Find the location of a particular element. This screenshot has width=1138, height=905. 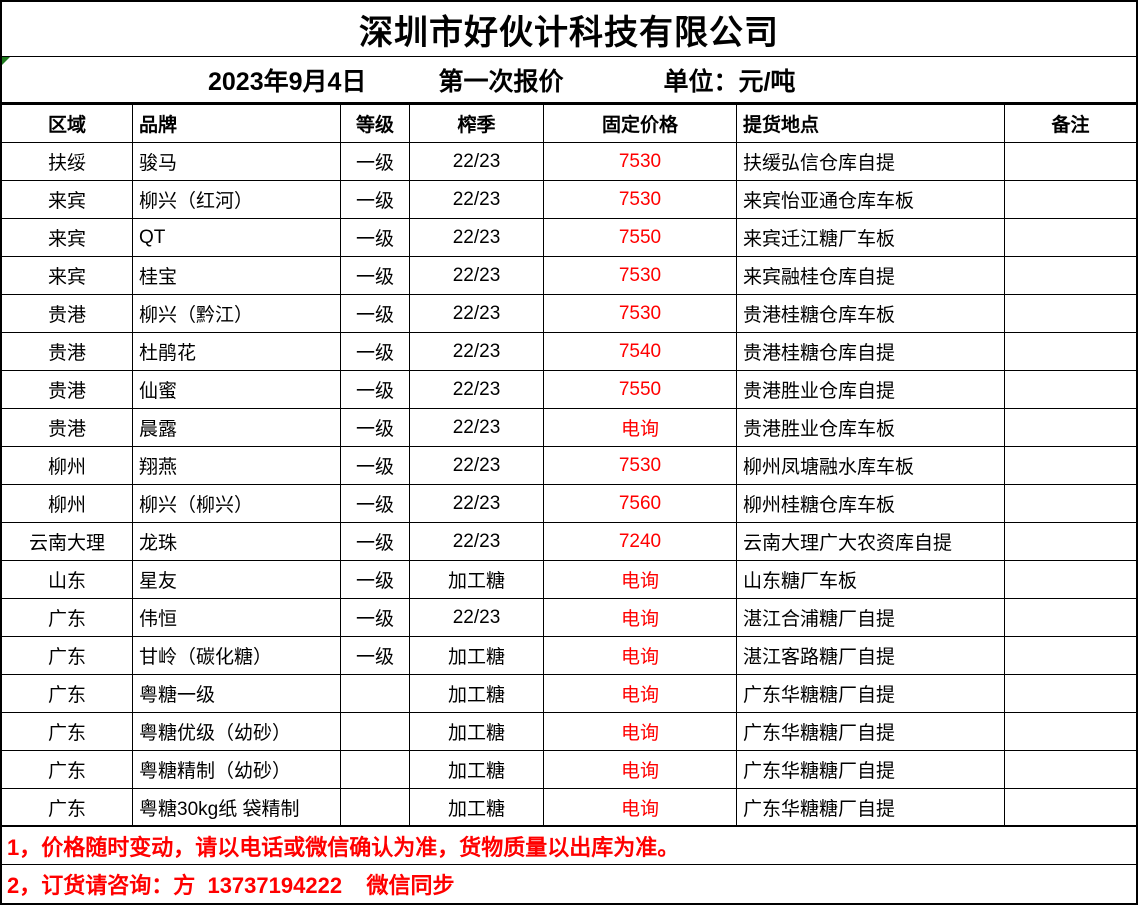

cell-location: 贵港桂糖仓库车板 is located at coordinates (871, 313).